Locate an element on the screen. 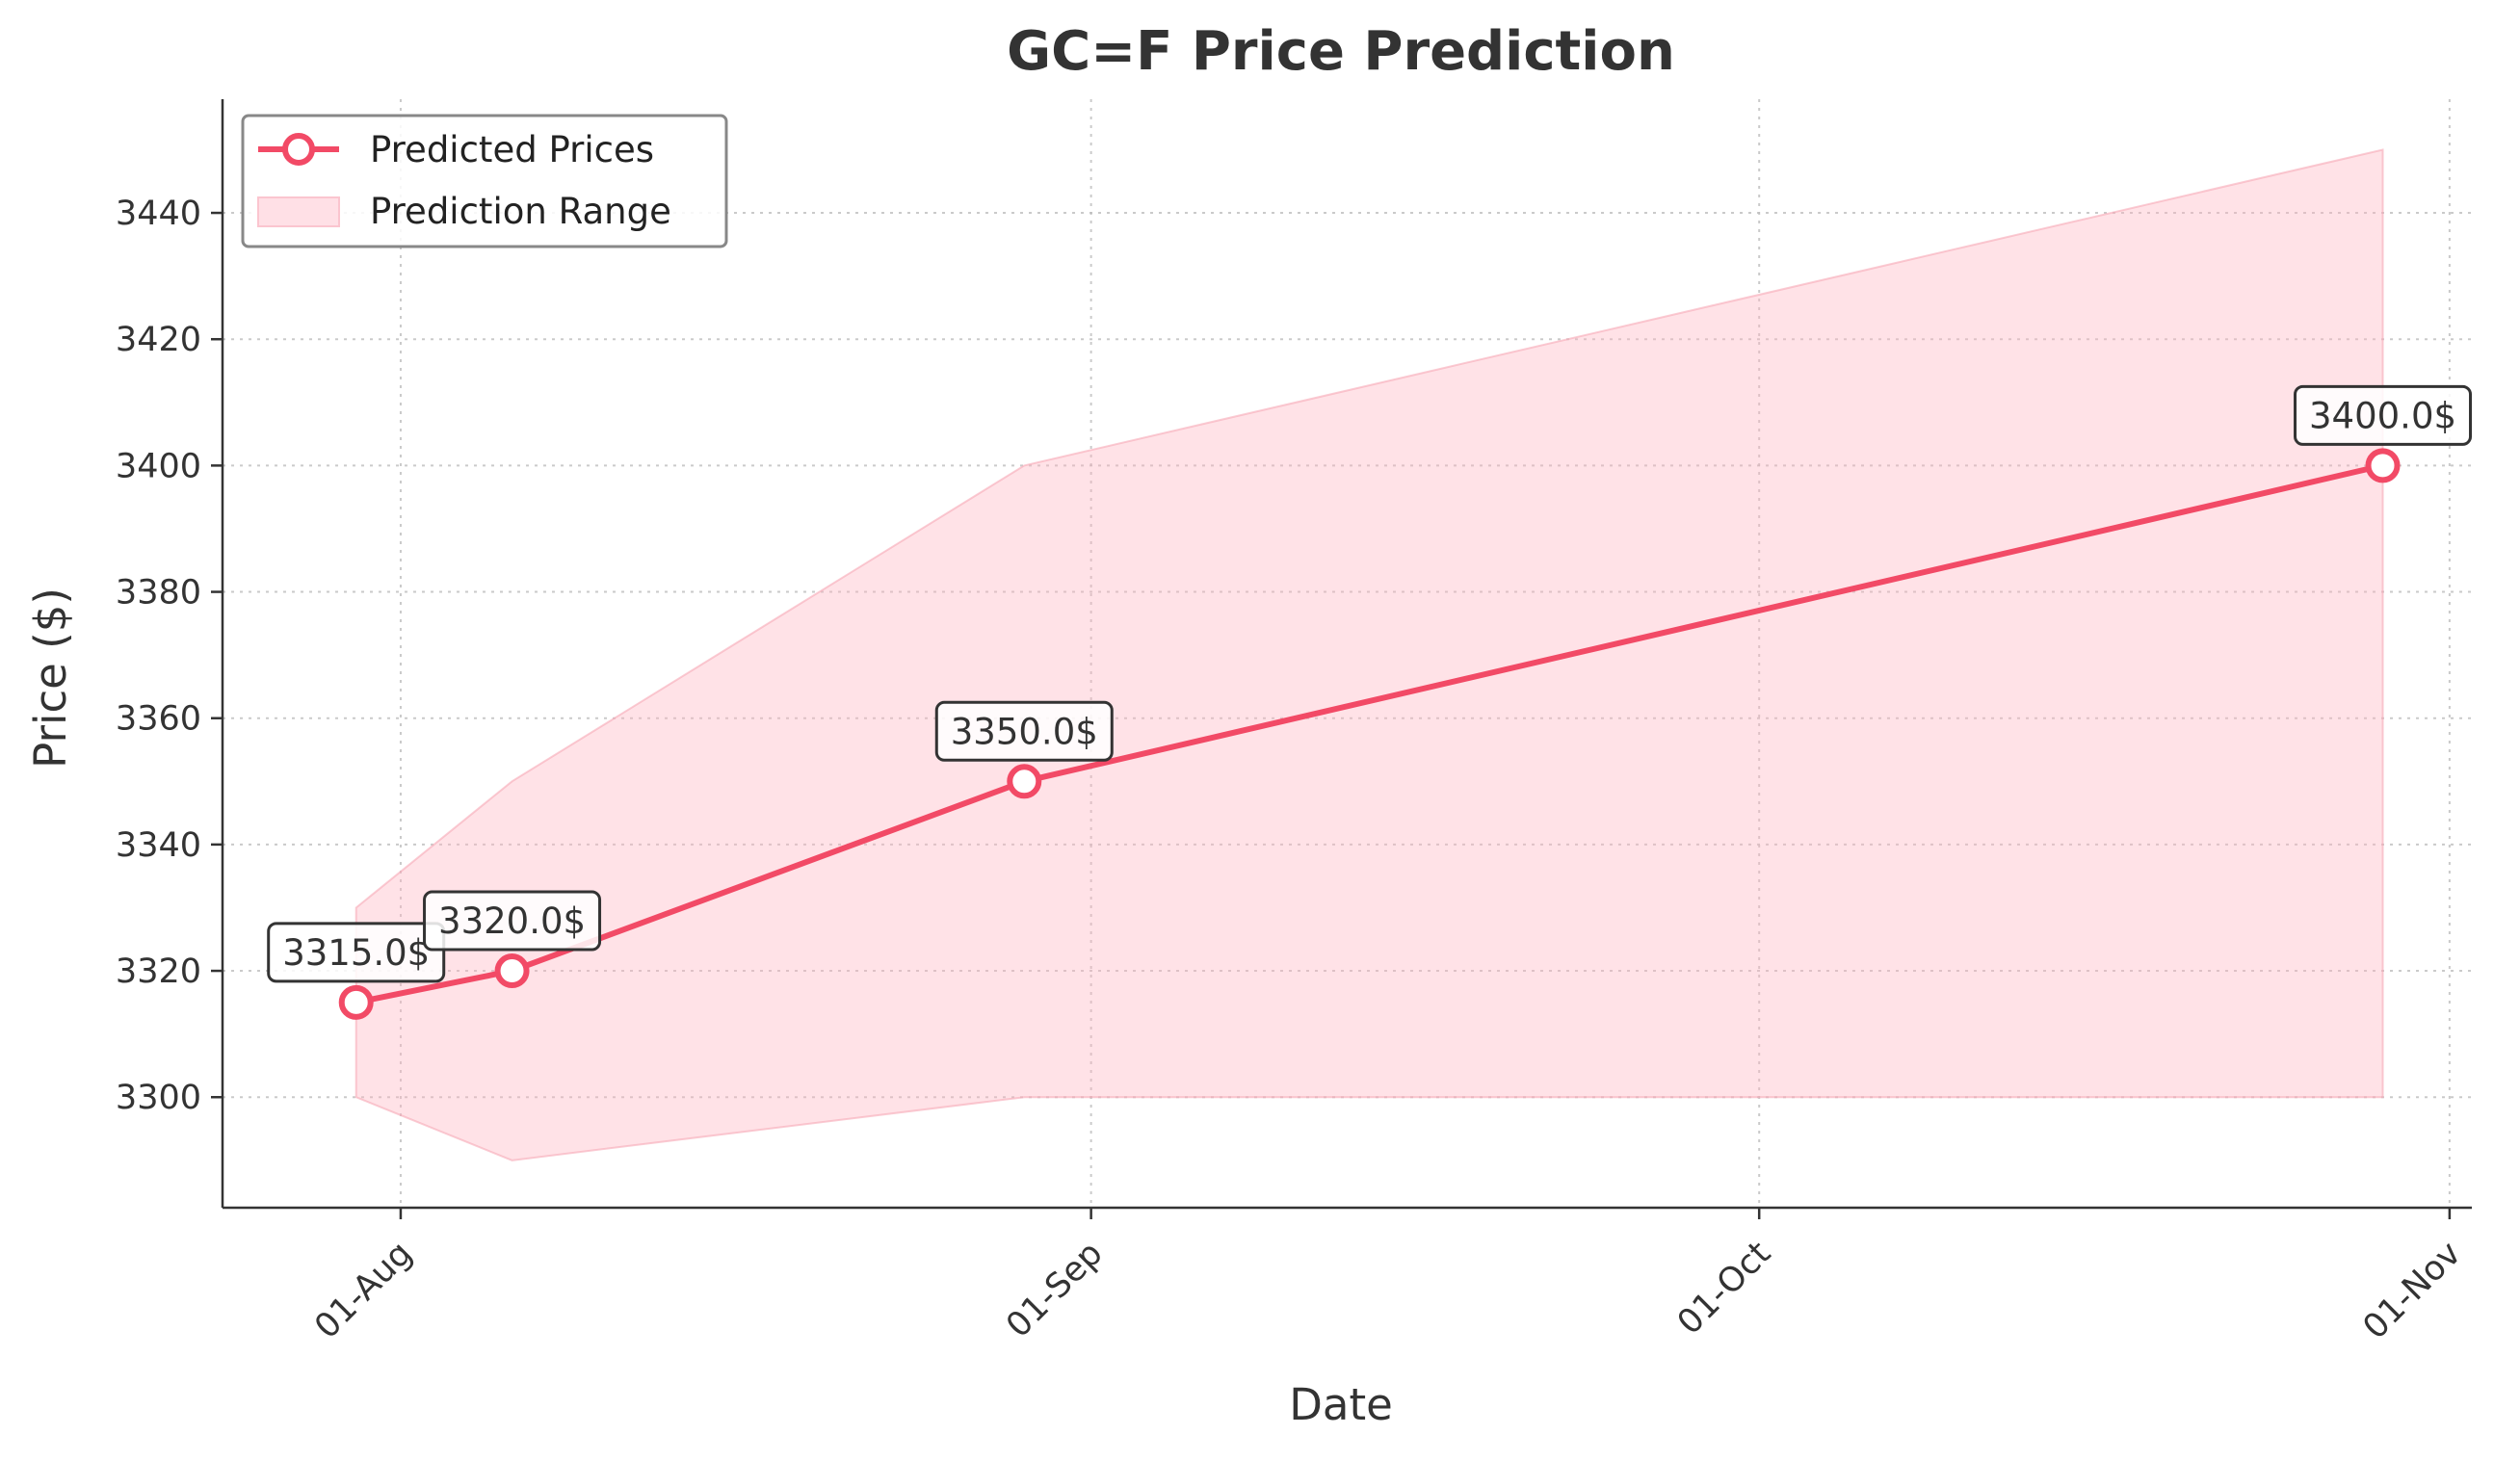  x-tick-label: 01-Aug is located at coordinates (363, 1290).